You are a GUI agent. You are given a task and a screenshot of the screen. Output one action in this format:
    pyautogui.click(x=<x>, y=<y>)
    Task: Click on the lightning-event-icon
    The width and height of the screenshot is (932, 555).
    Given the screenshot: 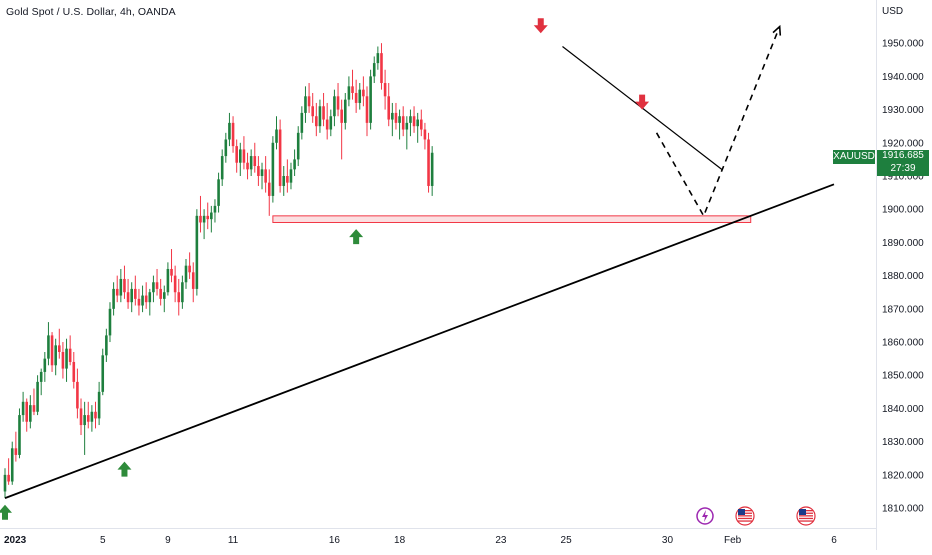 What is the action you would take?
    pyautogui.click(x=705, y=516)
    